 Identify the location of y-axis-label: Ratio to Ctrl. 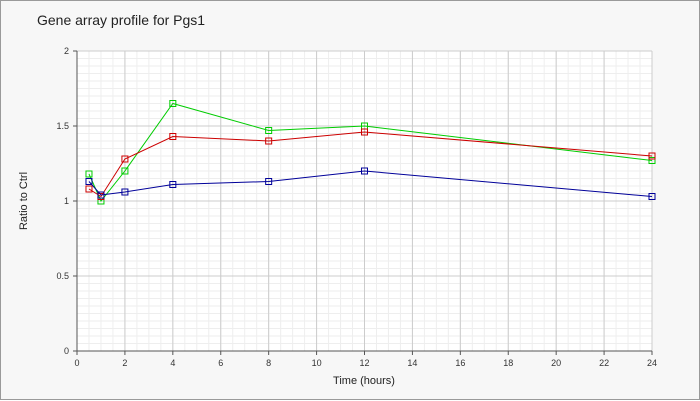
(24, 201).